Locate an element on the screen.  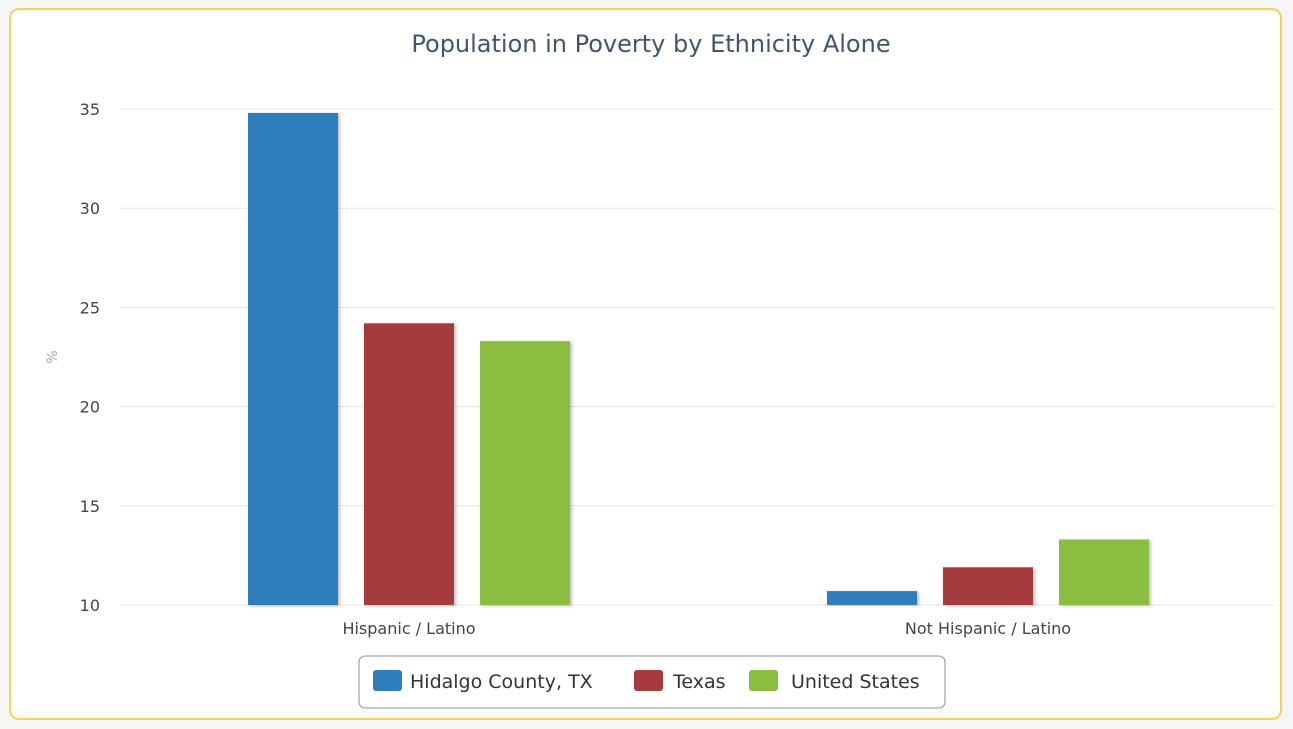
legend-swatch-united-states is located at coordinates (763, 680).